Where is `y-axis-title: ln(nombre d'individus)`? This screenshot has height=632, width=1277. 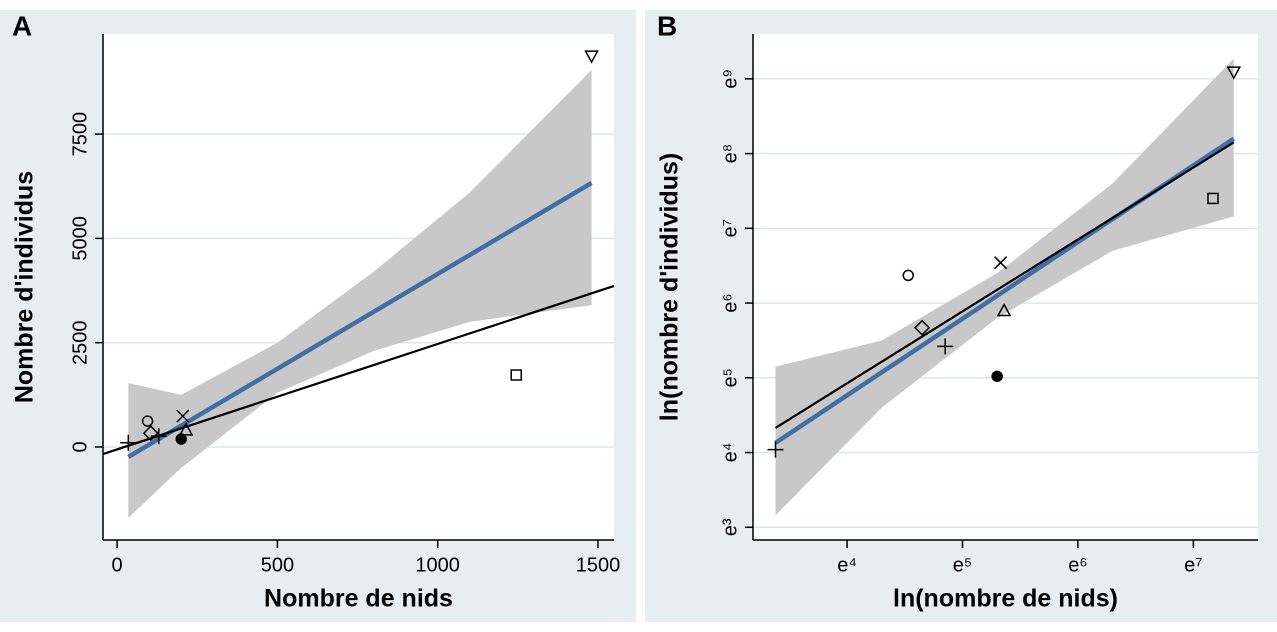
y-axis-title: ln(nombre d'individus) is located at coordinates (670, 287).